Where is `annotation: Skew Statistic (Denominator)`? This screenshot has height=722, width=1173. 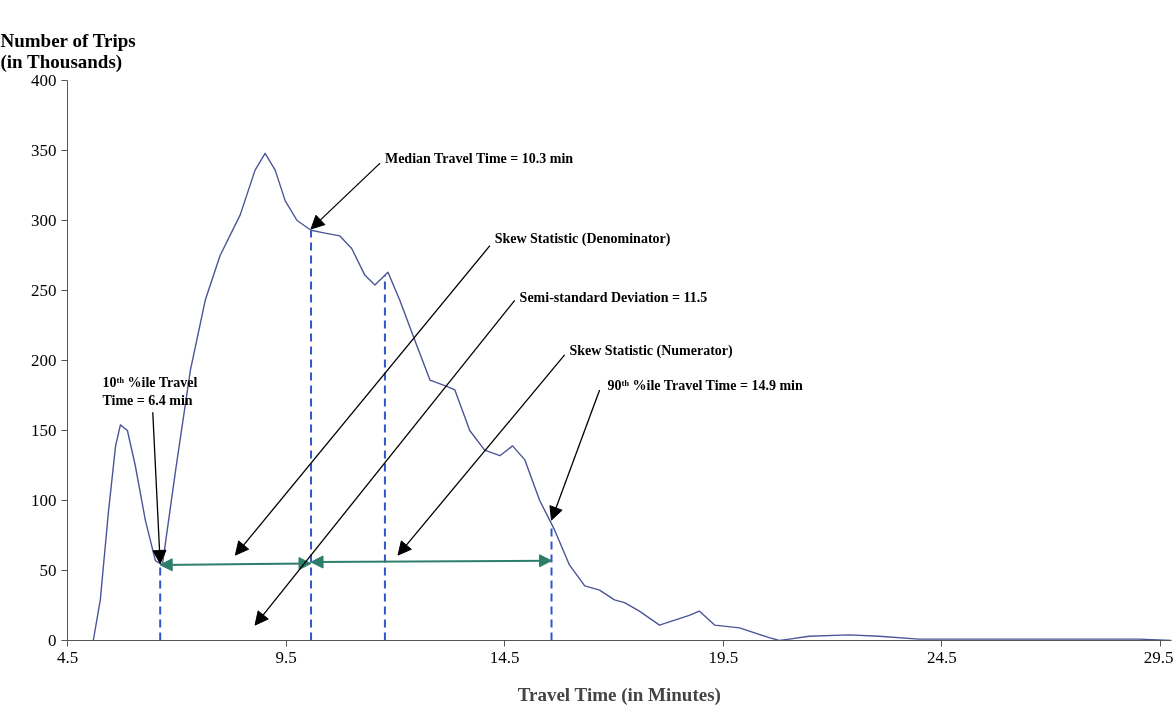
annotation: Skew Statistic (Denominator) is located at coordinates (582, 239).